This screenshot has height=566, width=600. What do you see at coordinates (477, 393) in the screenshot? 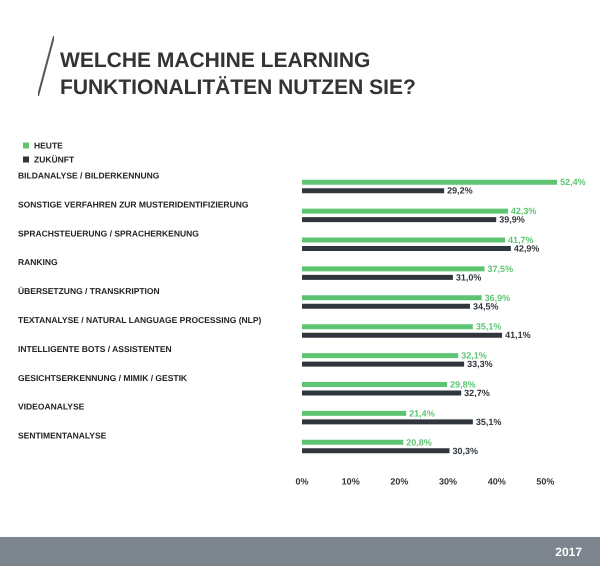
I see `data-label: 32,7%` at bounding box center [477, 393].